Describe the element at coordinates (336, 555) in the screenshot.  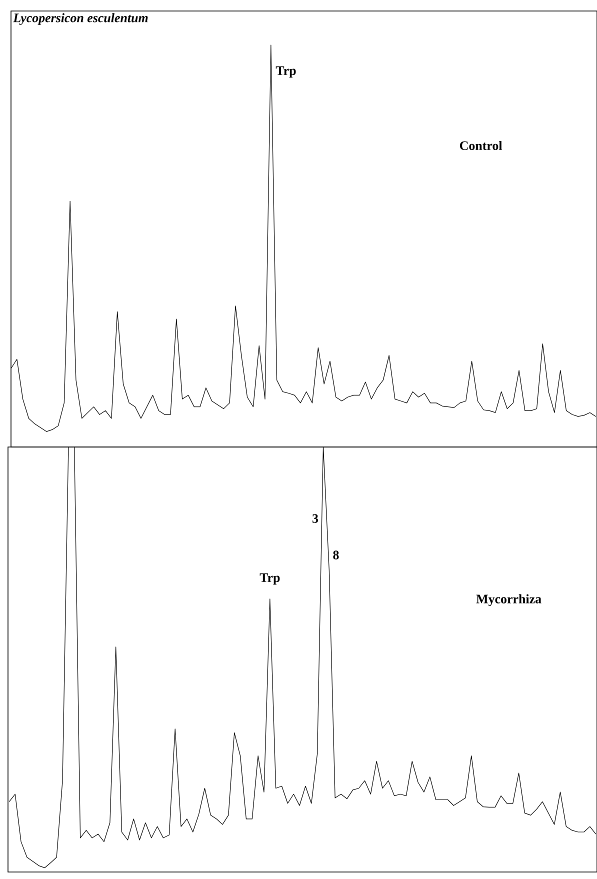
I see `annotation: 8` at that location.